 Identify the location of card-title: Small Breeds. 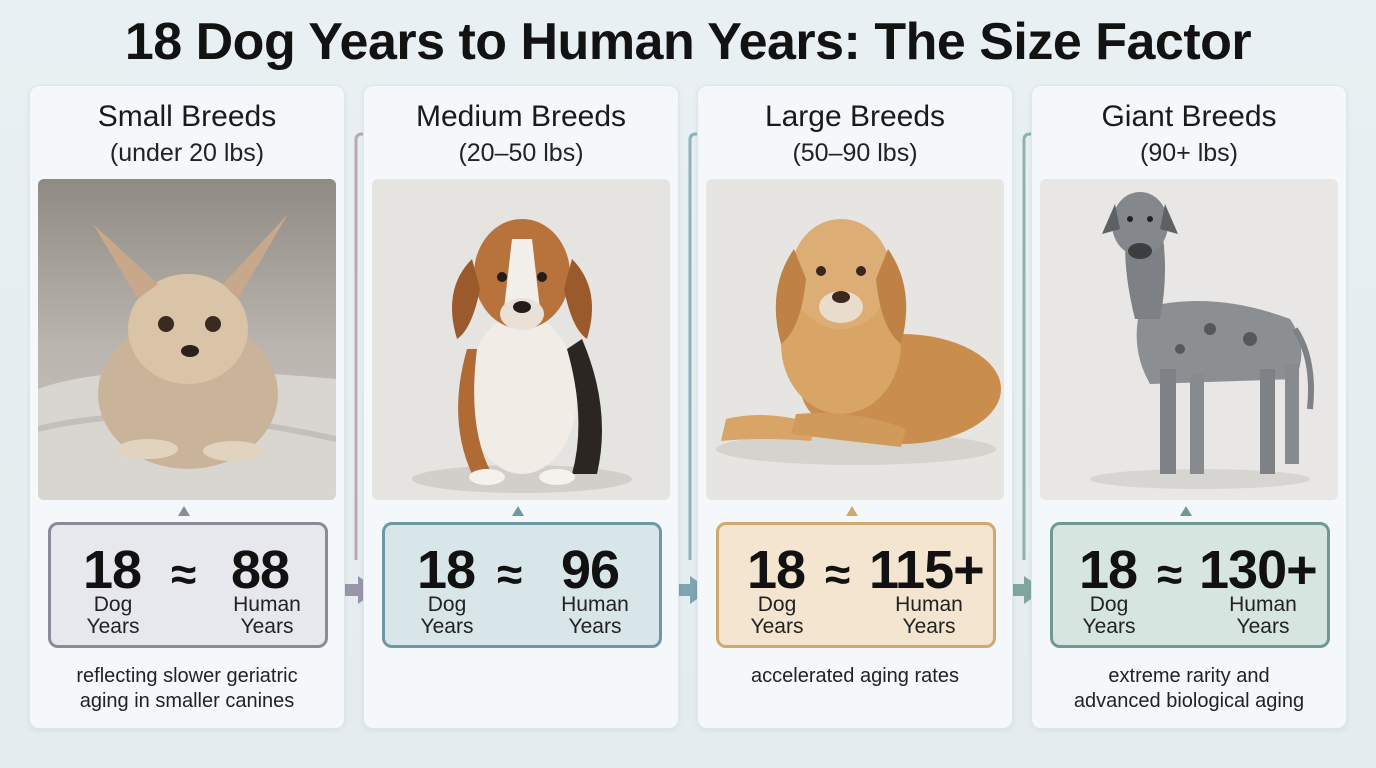
(187, 116).